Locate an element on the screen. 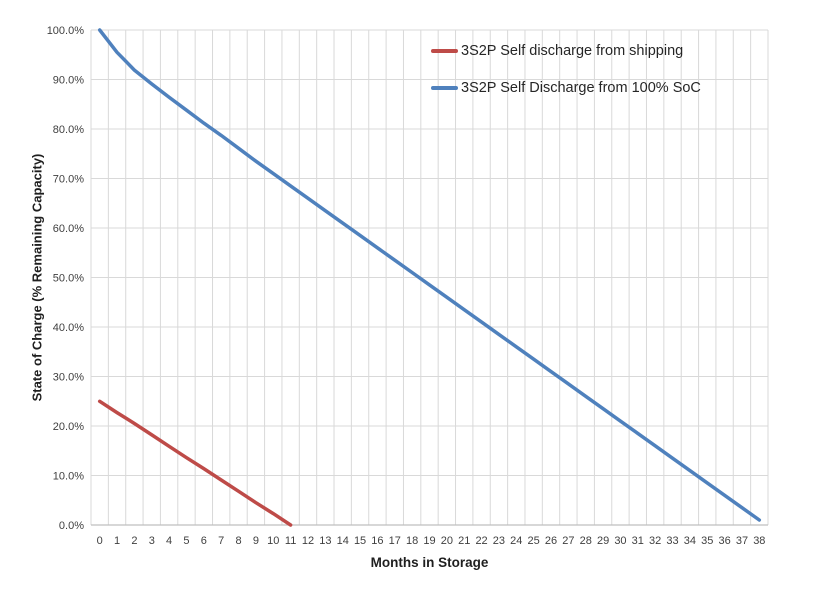 The height and width of the screenshot is (600, 828). x-tick-label: 1 is located at coordinates (117, 541).